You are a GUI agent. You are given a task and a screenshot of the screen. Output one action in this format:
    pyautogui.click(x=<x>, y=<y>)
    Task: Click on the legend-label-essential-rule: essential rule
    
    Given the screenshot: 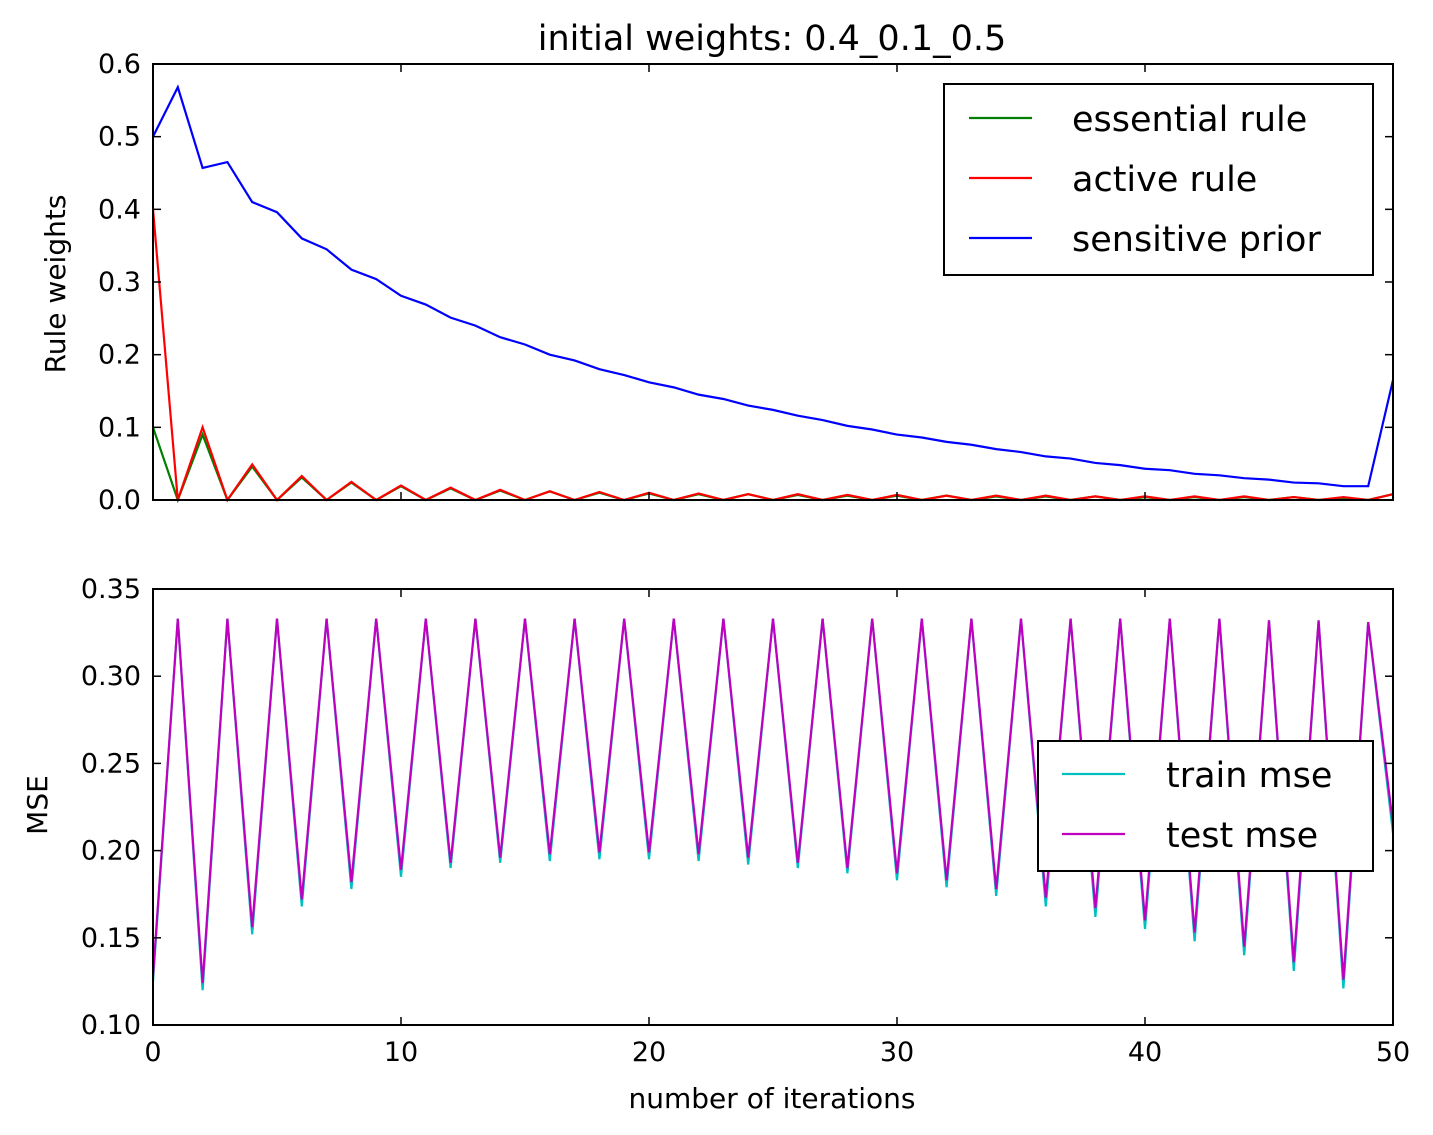 What is the action you would take?
    pyautogui.click(x=1189, y=120)
    